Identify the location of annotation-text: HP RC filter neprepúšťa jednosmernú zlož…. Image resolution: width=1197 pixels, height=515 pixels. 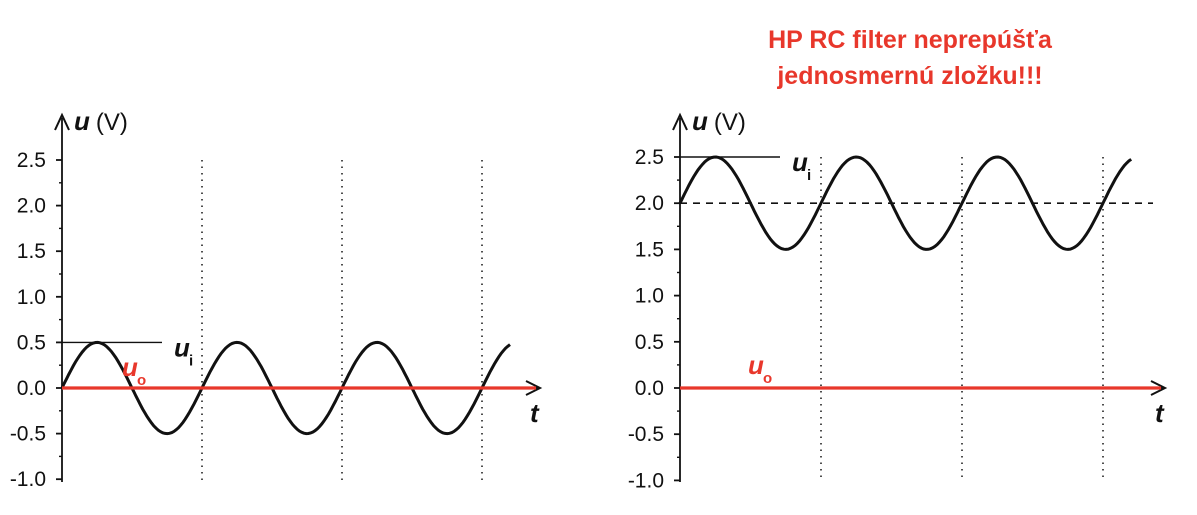
(910, 58).